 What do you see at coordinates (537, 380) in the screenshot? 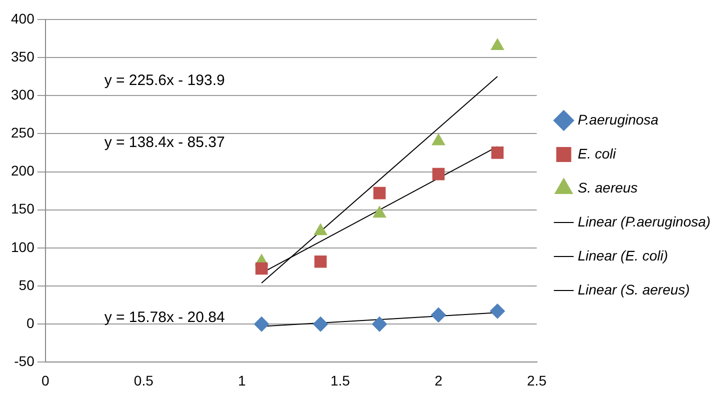
I see `x-tick-label: 2.5` at bounding box center [537, 380].